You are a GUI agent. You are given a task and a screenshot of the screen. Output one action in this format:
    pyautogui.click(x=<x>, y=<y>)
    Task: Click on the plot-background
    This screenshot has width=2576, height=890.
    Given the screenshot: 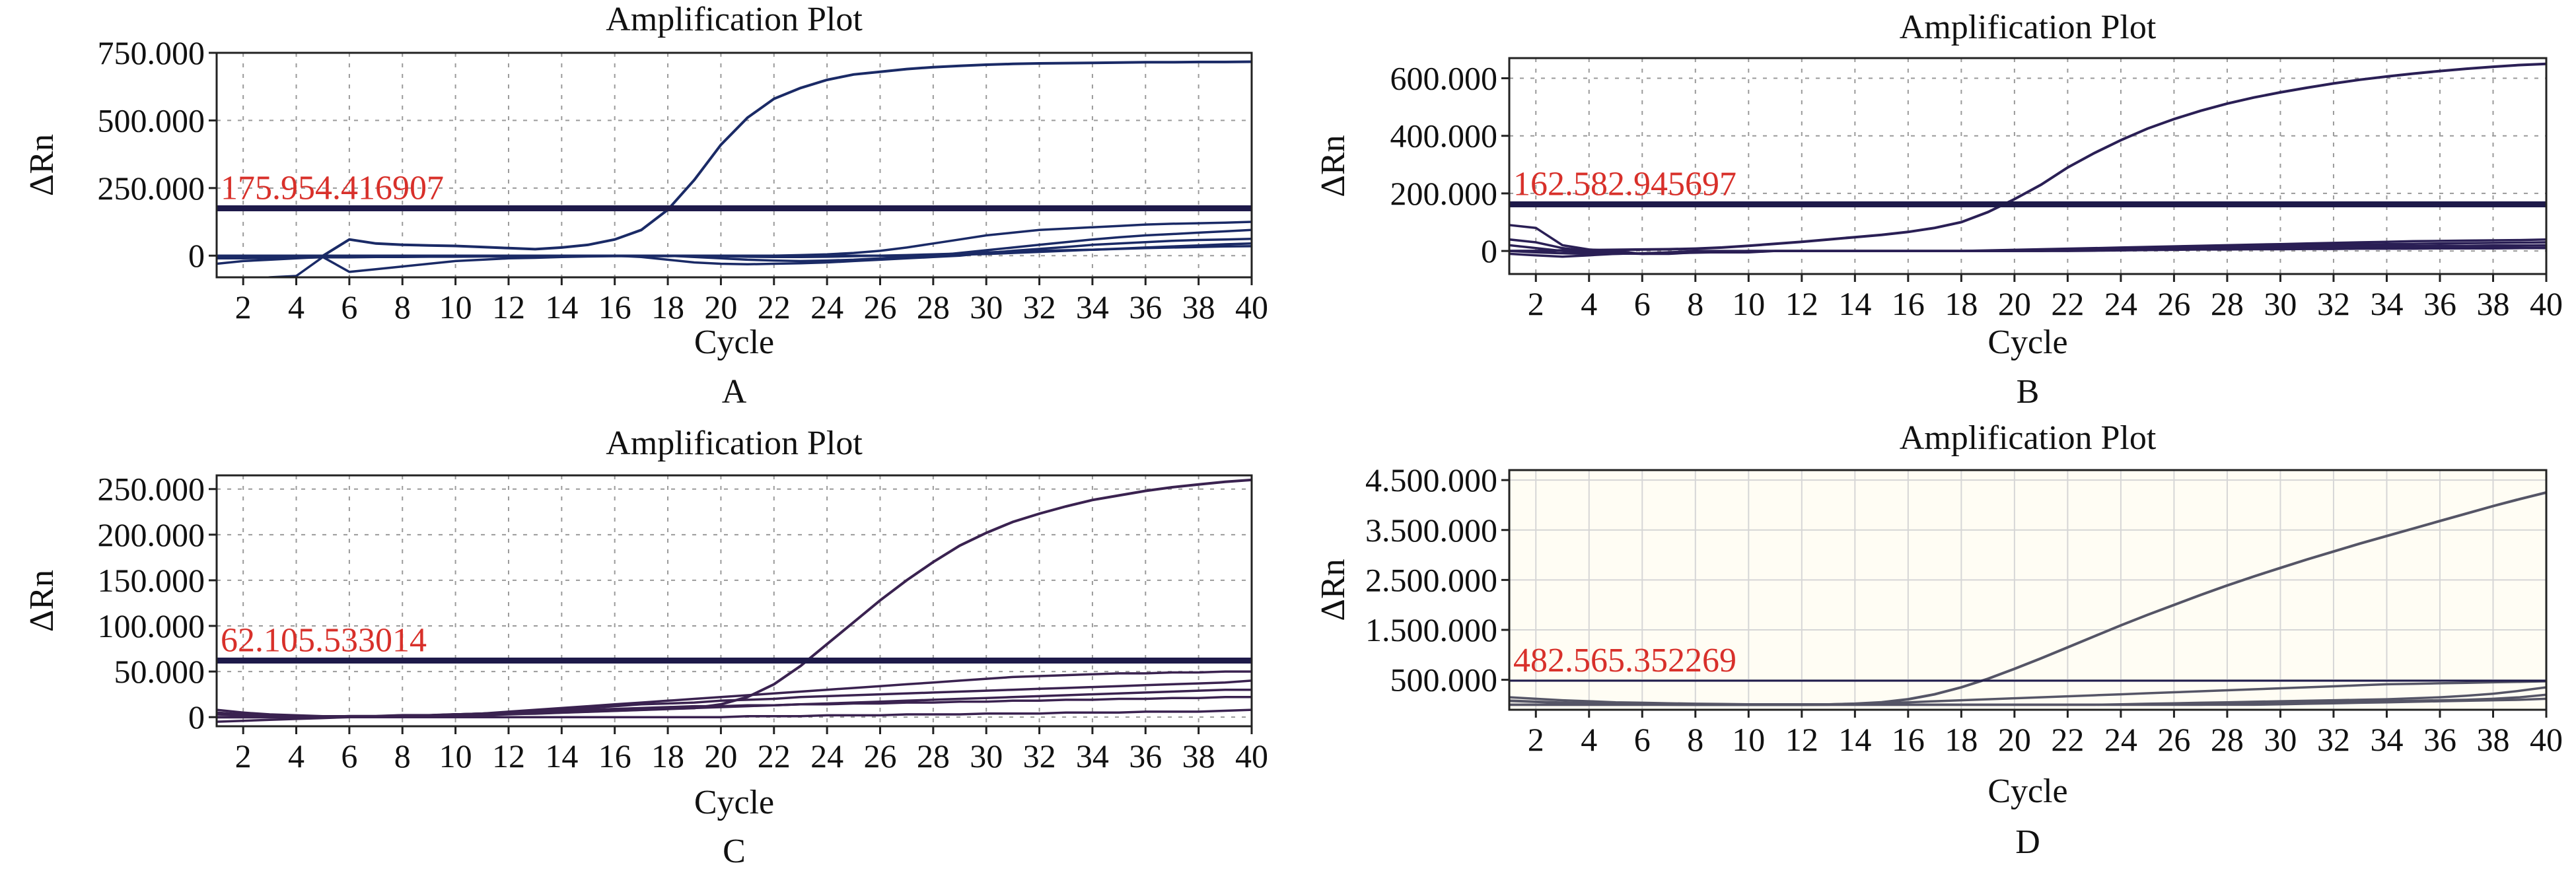 What is the action you would take?
    pyautogui.click(x=2028, y=590)
    